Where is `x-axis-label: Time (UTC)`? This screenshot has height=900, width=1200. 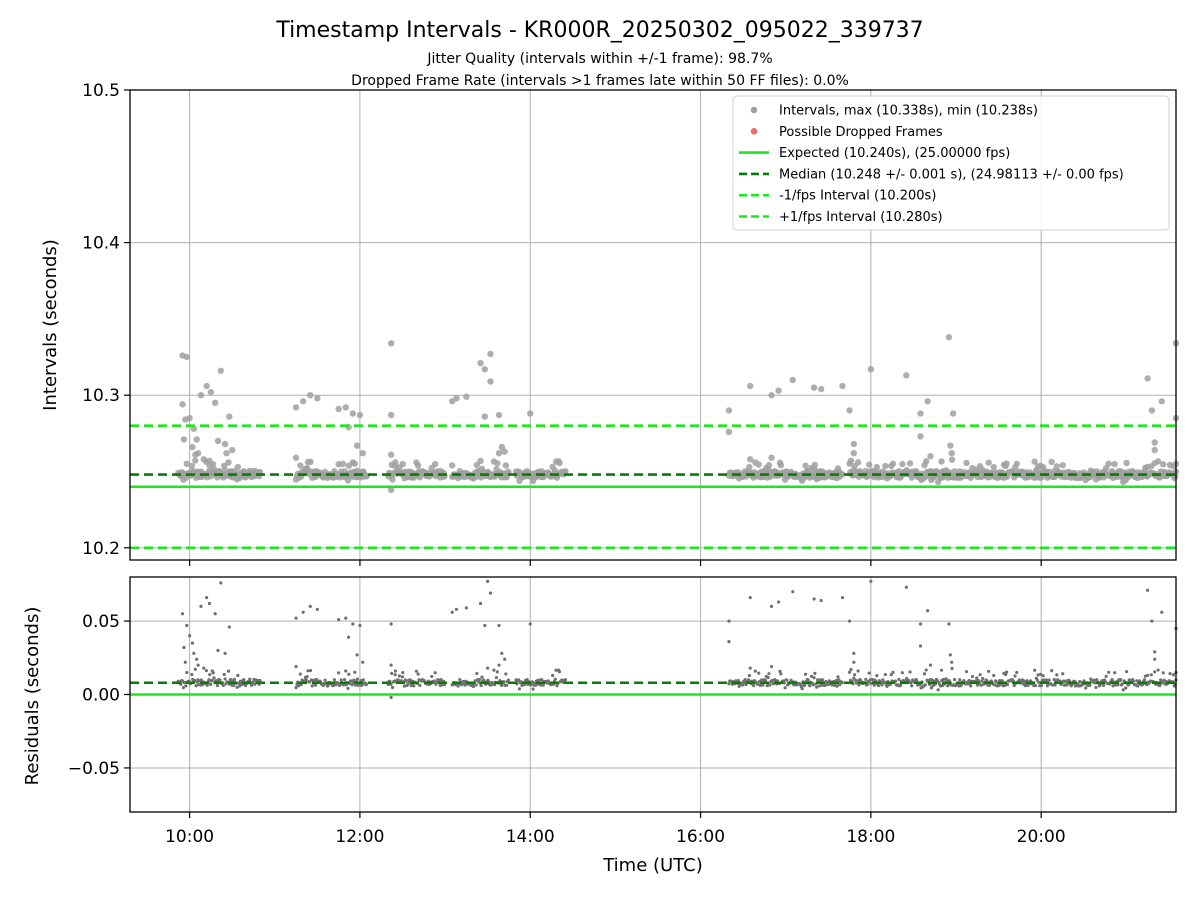
x-axis-label: Time (UTC) is located at coordinates (652, 865).